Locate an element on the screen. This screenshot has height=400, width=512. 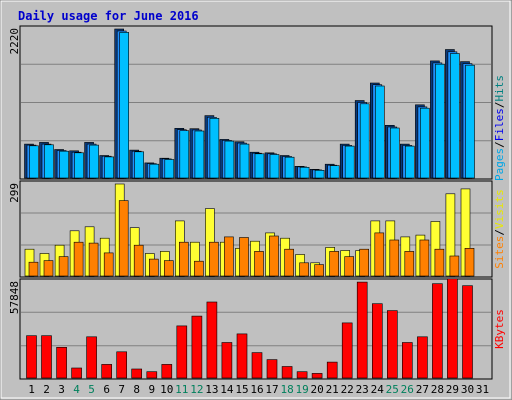
panel-hits-legend-text: Pages/Files/Hits is located at coordinates (499, 128).